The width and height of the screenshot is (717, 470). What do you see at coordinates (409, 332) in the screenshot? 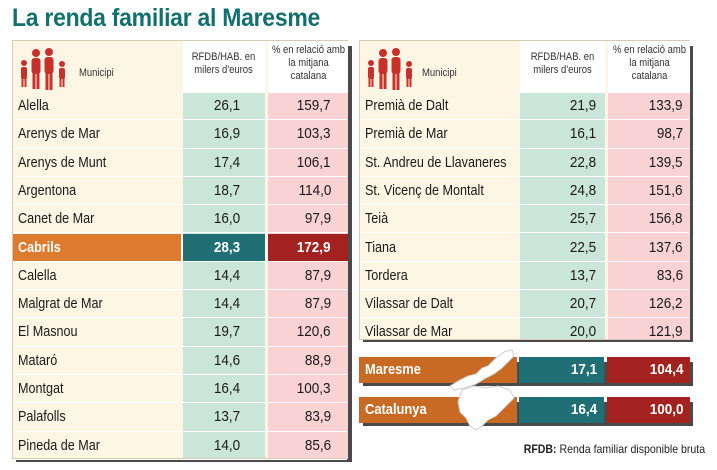
I see `municipi-name: Vilassar de Mar` at bounding box center [409, 332].